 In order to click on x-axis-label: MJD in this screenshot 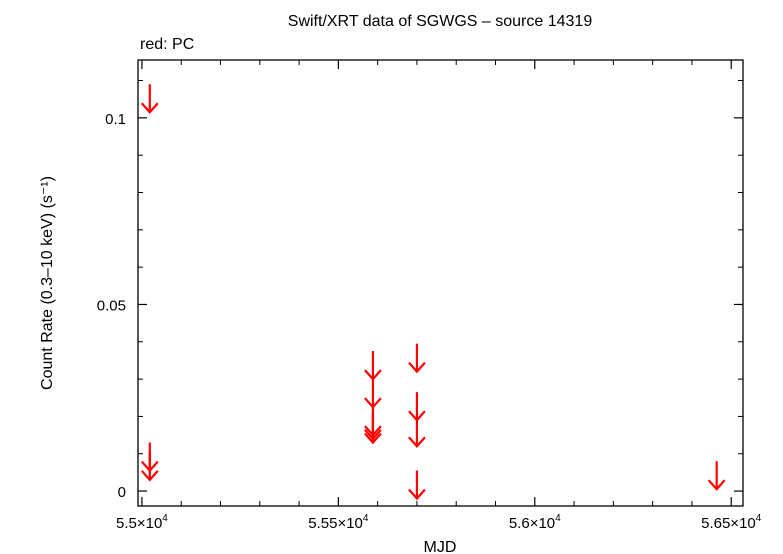, I will do `click(440, 546)`.